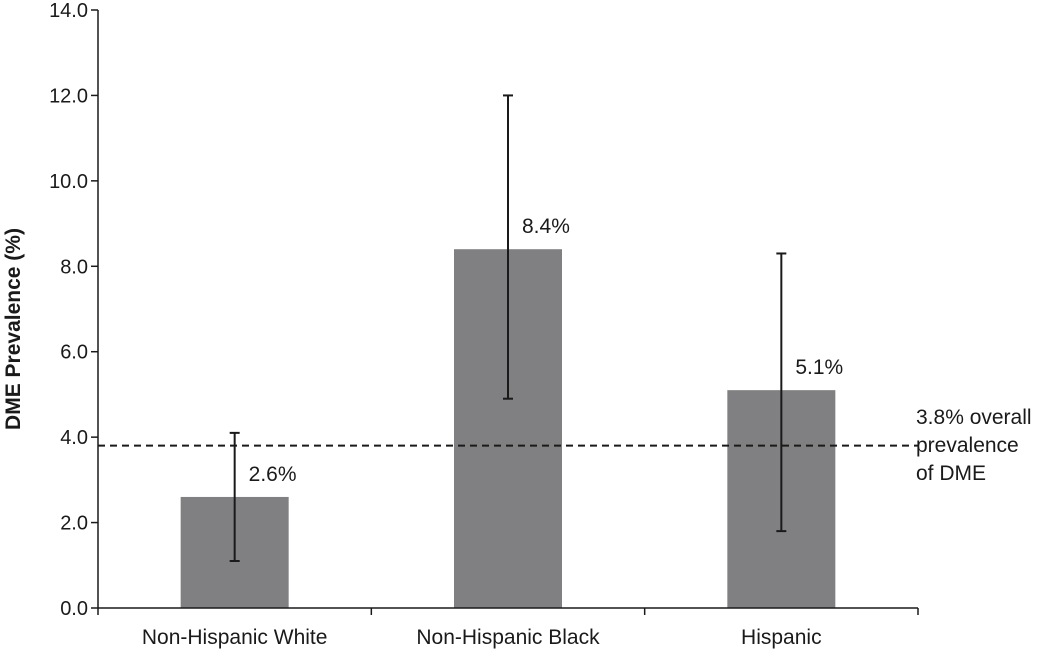 Image resolution: width=1050 pixels, height=651 pixels. Describe the element at coordinates (565, 445) in the screenshot. I see `reference-line-group: 3.8% overall prevalence of DME` at that location.